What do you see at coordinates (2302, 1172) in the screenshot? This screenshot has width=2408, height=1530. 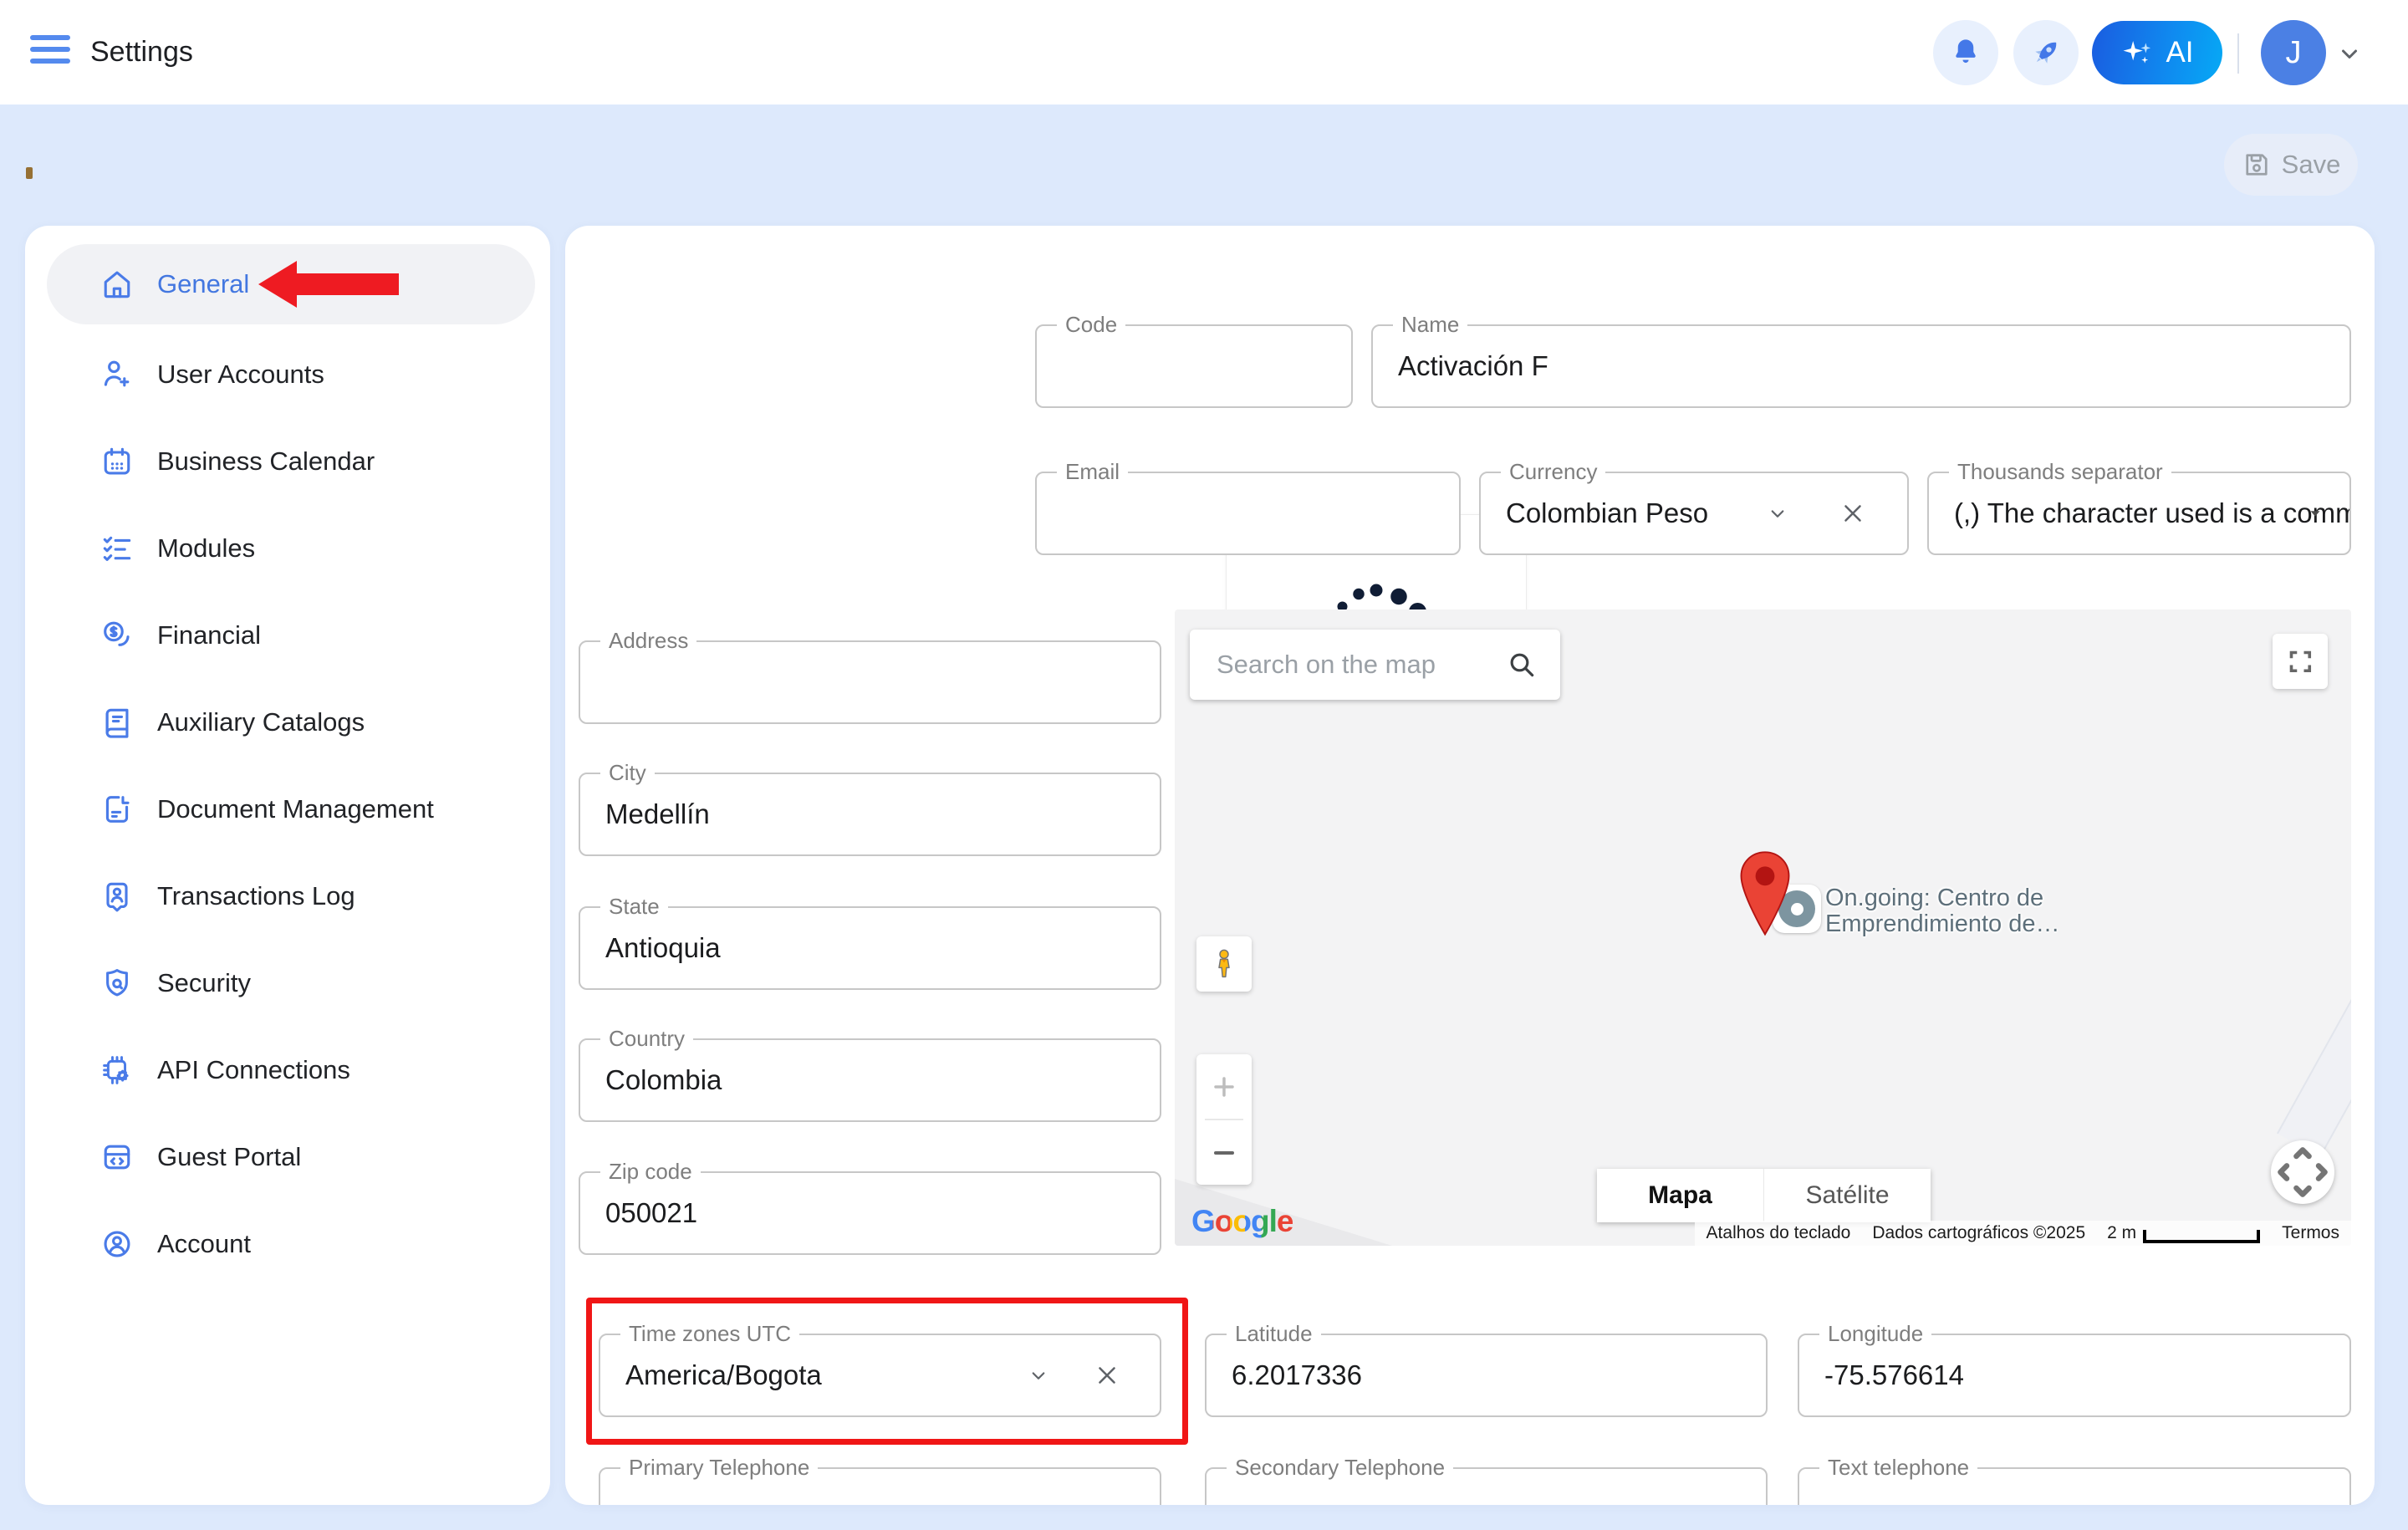 I see `pan-control` at bounding box center [2302, 1172].